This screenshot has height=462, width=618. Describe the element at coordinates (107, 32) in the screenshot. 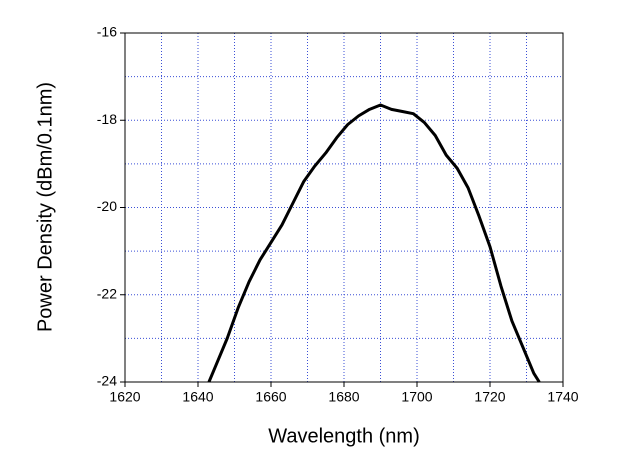

I see `y-tick-label: -16` at that location.